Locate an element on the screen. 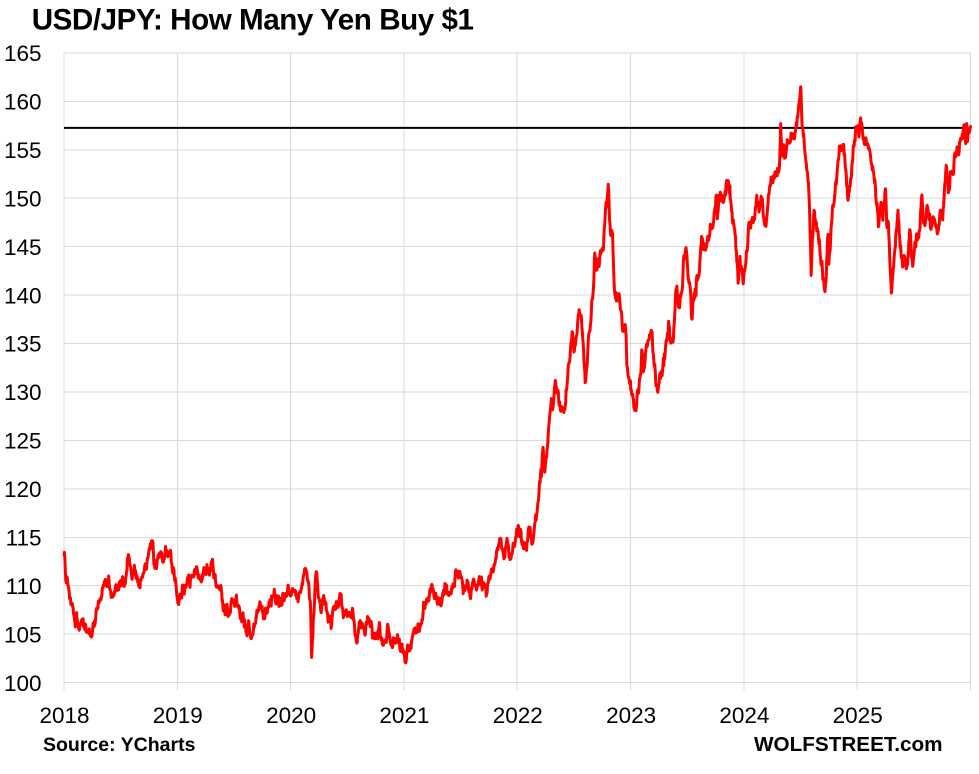 The width and height of the screenshot is (979, 774). svg-text: 2024 is located at coordinates (744, 715).